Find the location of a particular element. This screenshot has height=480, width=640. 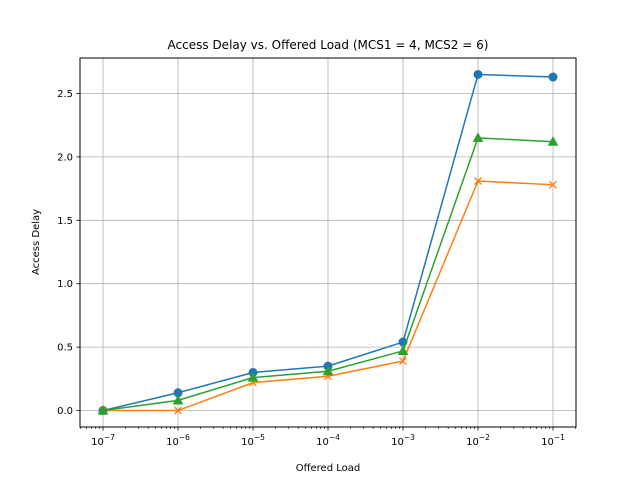

y-tick-label: 0.0 is located at coordinates (65, 411).